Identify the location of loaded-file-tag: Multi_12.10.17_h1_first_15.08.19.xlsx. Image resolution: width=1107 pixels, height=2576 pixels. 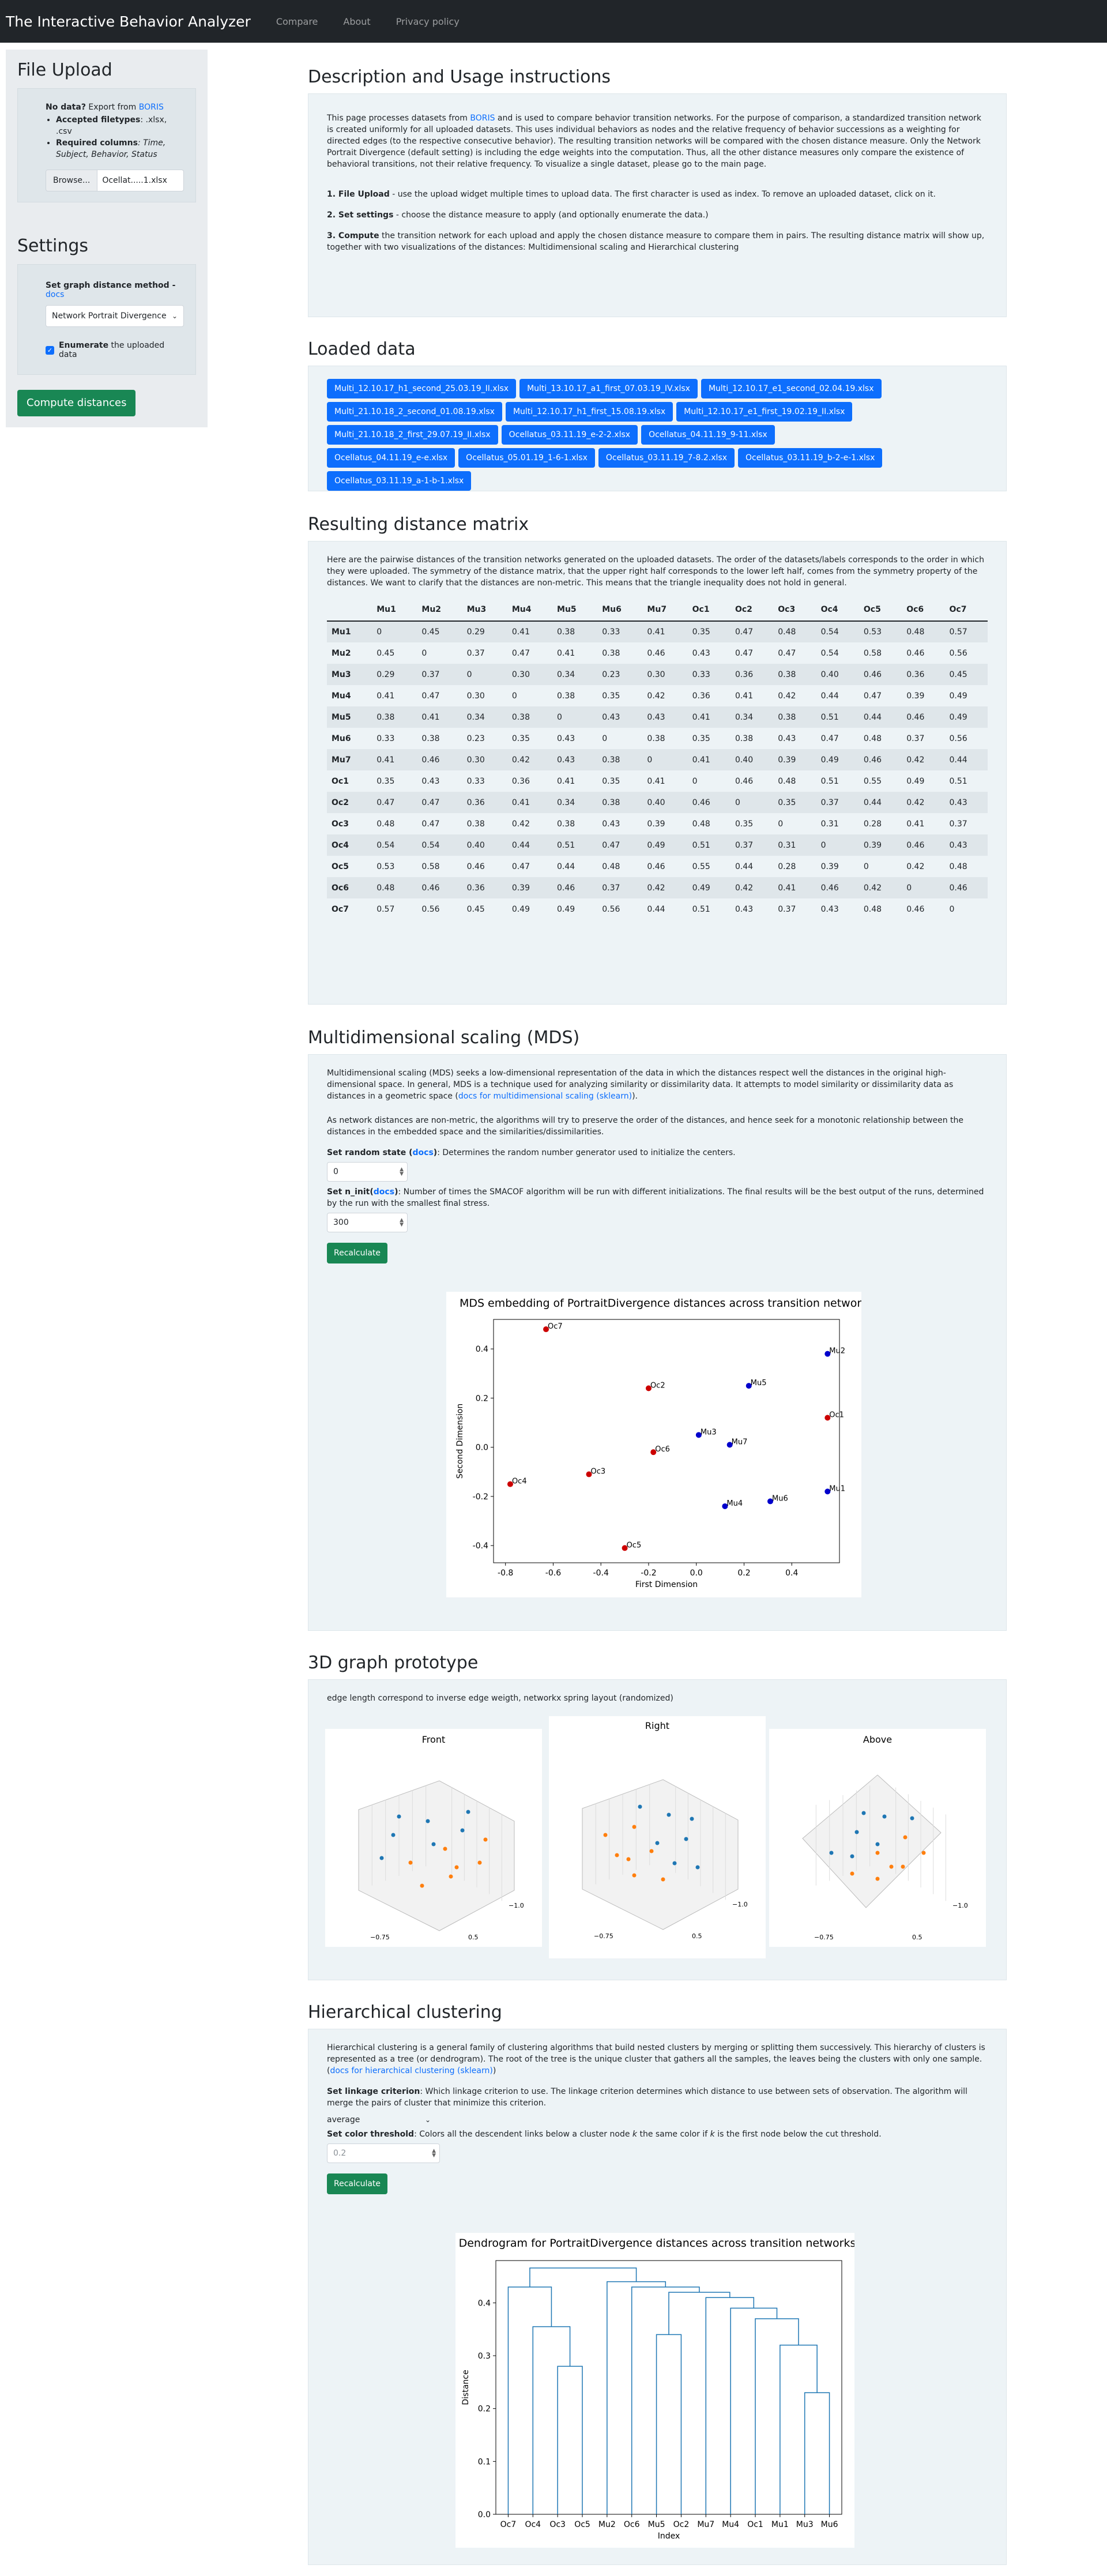
(589, 412).